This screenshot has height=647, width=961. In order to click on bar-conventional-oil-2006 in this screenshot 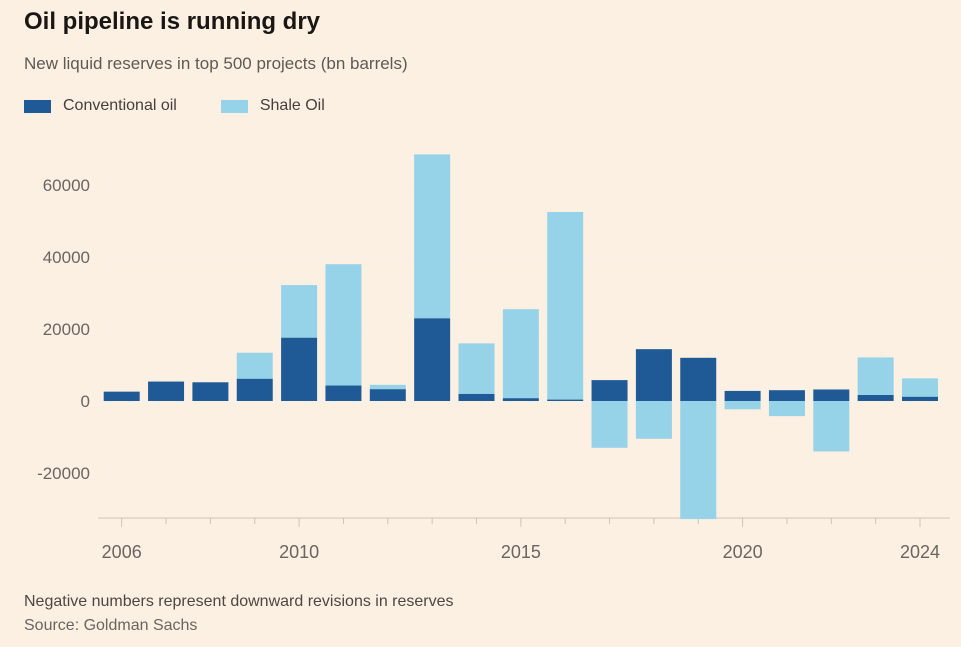, I will do `click(121, 396)`.